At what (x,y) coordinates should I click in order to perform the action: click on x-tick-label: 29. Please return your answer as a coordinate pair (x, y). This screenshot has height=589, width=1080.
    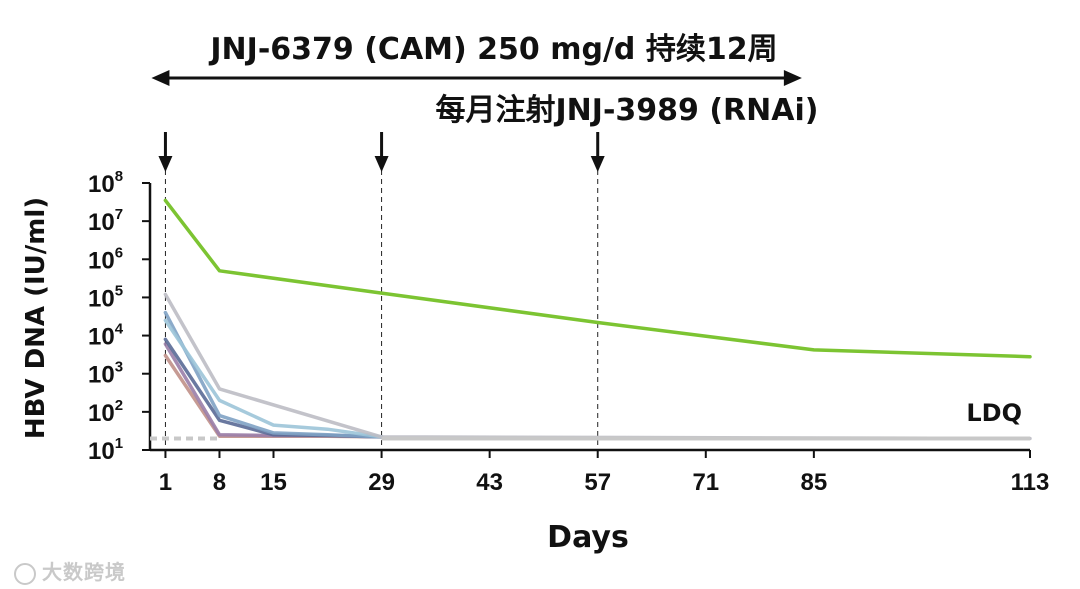
    Looking at the image, I should click on (381, 482).